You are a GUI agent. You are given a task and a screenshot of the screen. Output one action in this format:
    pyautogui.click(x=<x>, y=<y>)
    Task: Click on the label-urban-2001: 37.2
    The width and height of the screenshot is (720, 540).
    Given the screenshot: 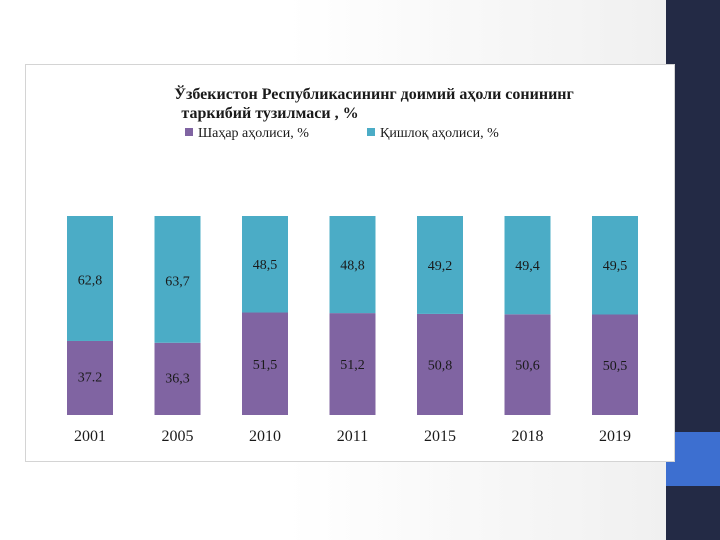 What is the action you would take?
    pyautogui.click(x=90, y=378)
    